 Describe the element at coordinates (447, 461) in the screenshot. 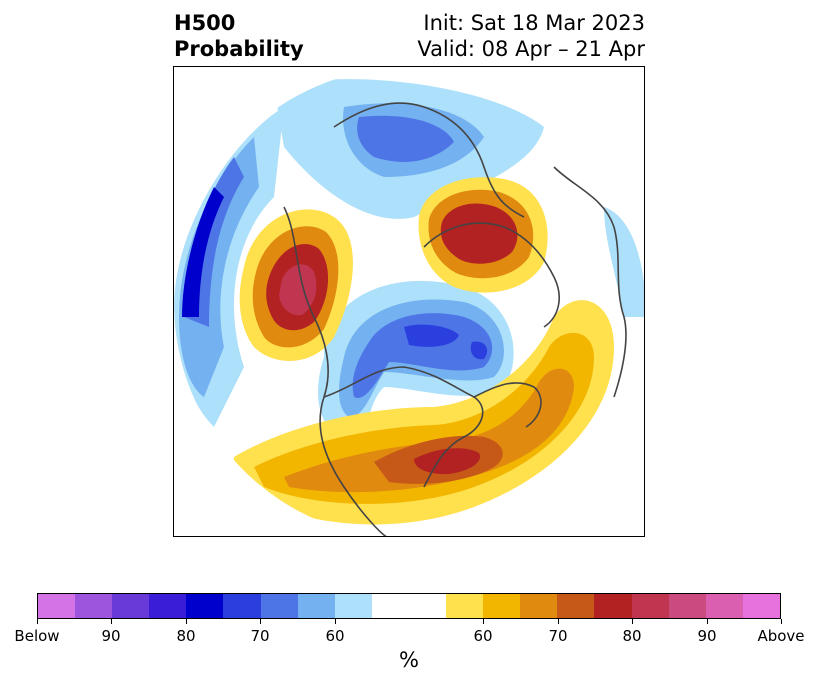

I see `above-region-se-max` at that location.